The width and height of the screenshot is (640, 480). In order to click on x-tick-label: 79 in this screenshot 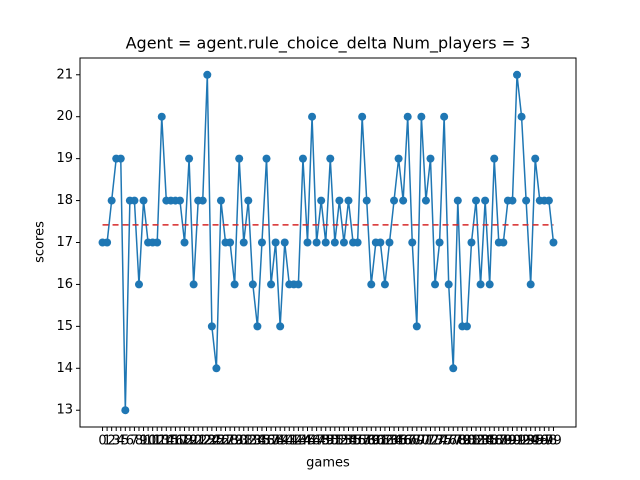, I will do `click(462, 441)`.